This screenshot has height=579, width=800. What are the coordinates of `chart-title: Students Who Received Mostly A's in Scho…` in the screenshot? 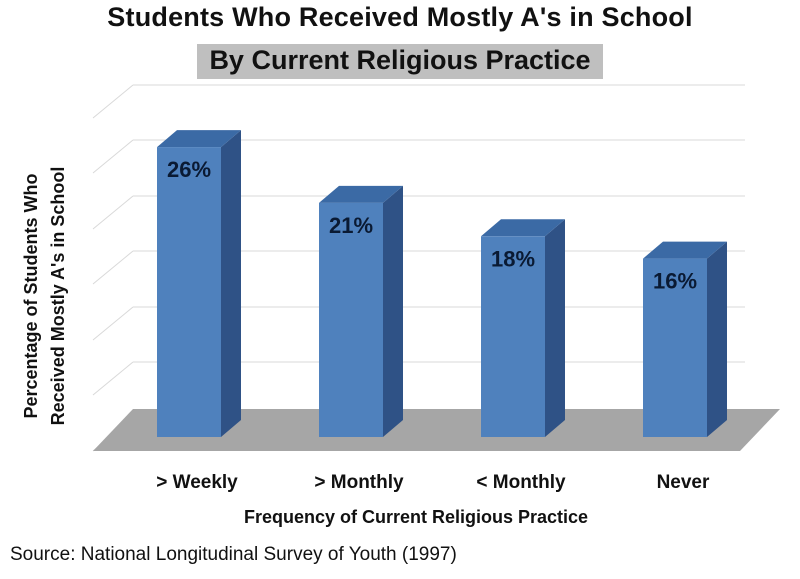 It's located at (400, 17).